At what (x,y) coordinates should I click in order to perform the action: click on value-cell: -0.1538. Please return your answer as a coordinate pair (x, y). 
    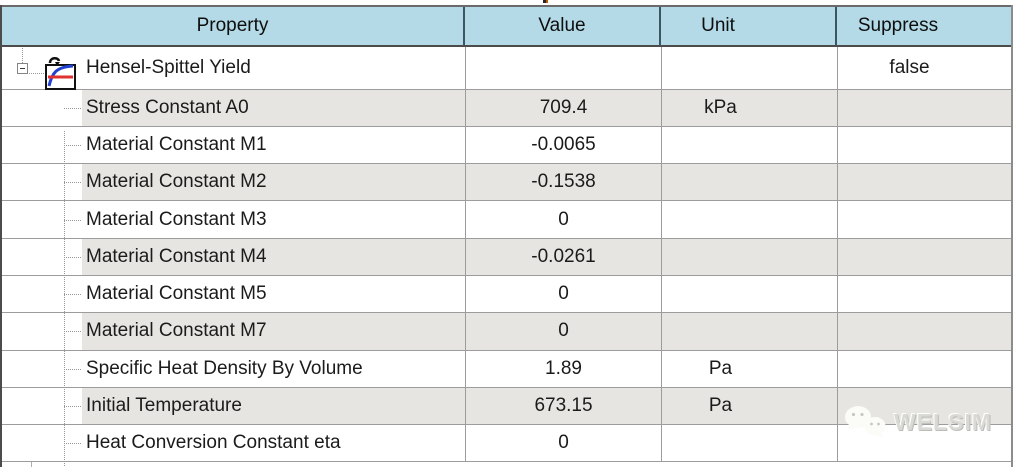
    Looking at the image, I should click on (564, 182).